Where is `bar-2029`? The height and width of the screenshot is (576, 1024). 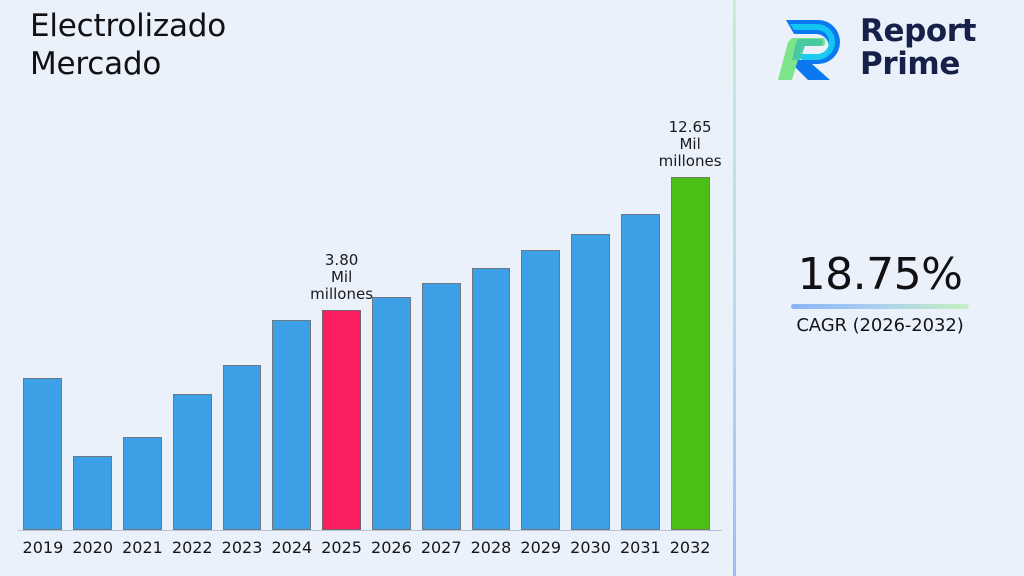
bar-2029 is located at coordinates (541, 390).